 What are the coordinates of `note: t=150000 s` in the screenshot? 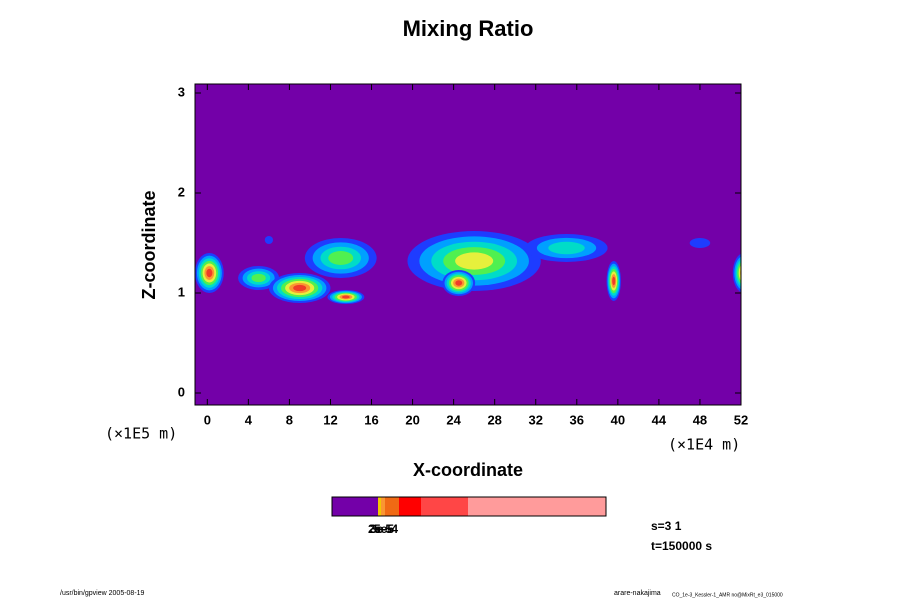 It's located at (681, 546).